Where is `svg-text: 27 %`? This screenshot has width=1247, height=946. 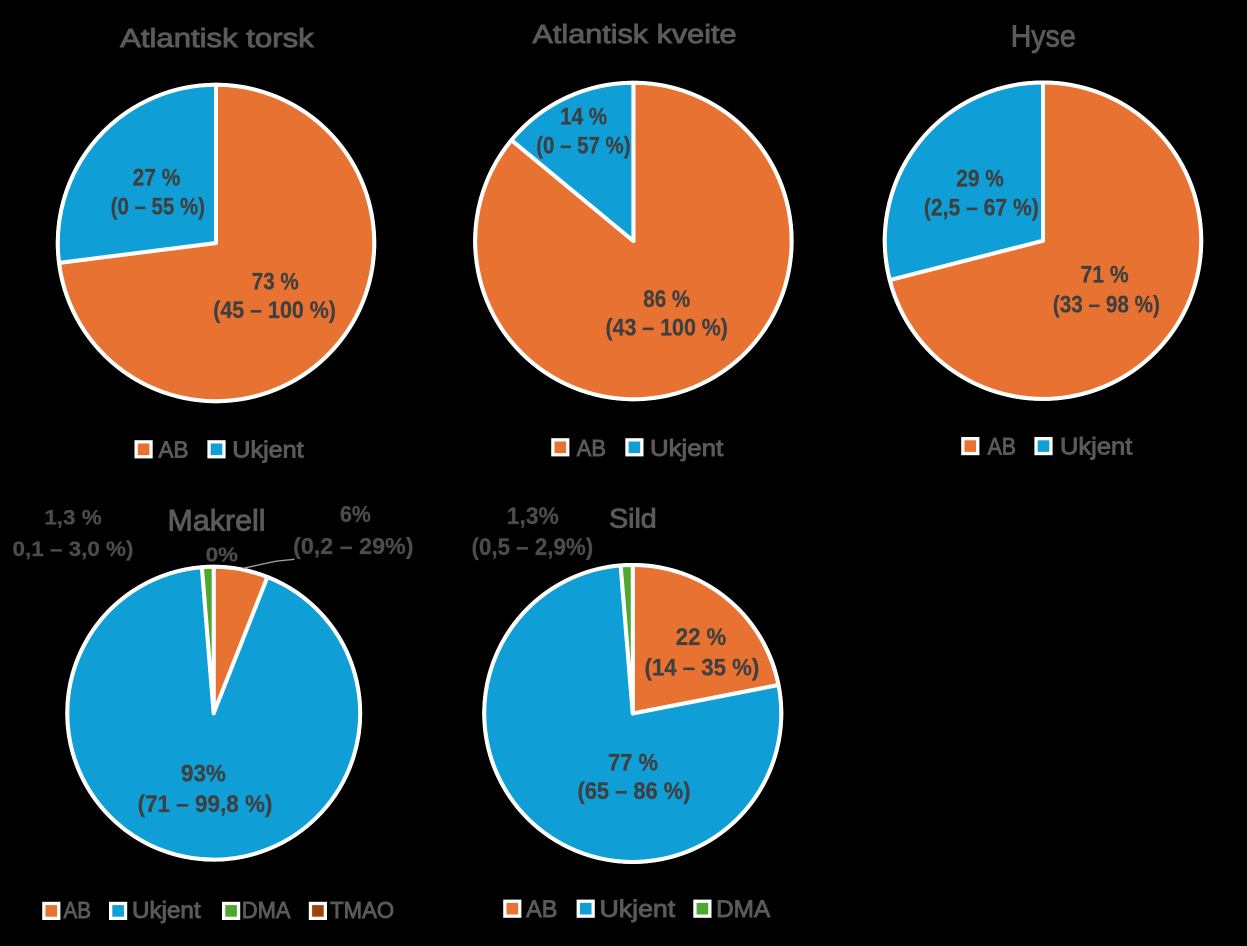
svg-text: 27 % is located at coordinates (157, 178).